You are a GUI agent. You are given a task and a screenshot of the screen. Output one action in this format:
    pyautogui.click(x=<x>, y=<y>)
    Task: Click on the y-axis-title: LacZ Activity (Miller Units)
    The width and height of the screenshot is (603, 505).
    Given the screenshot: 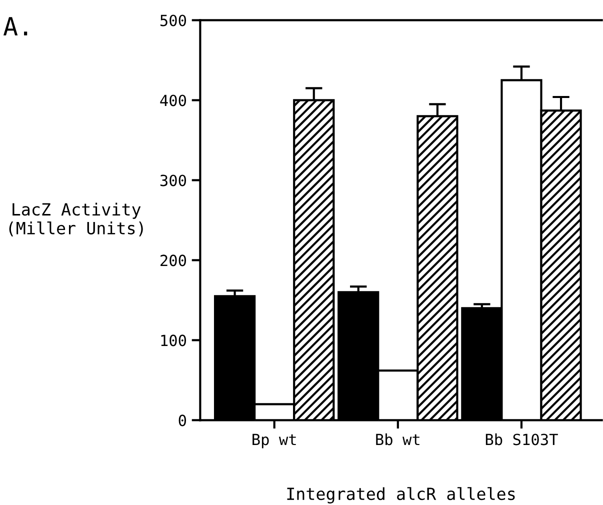 What is the action you would take?
    pyautogui.click(x=76, y=219)
    